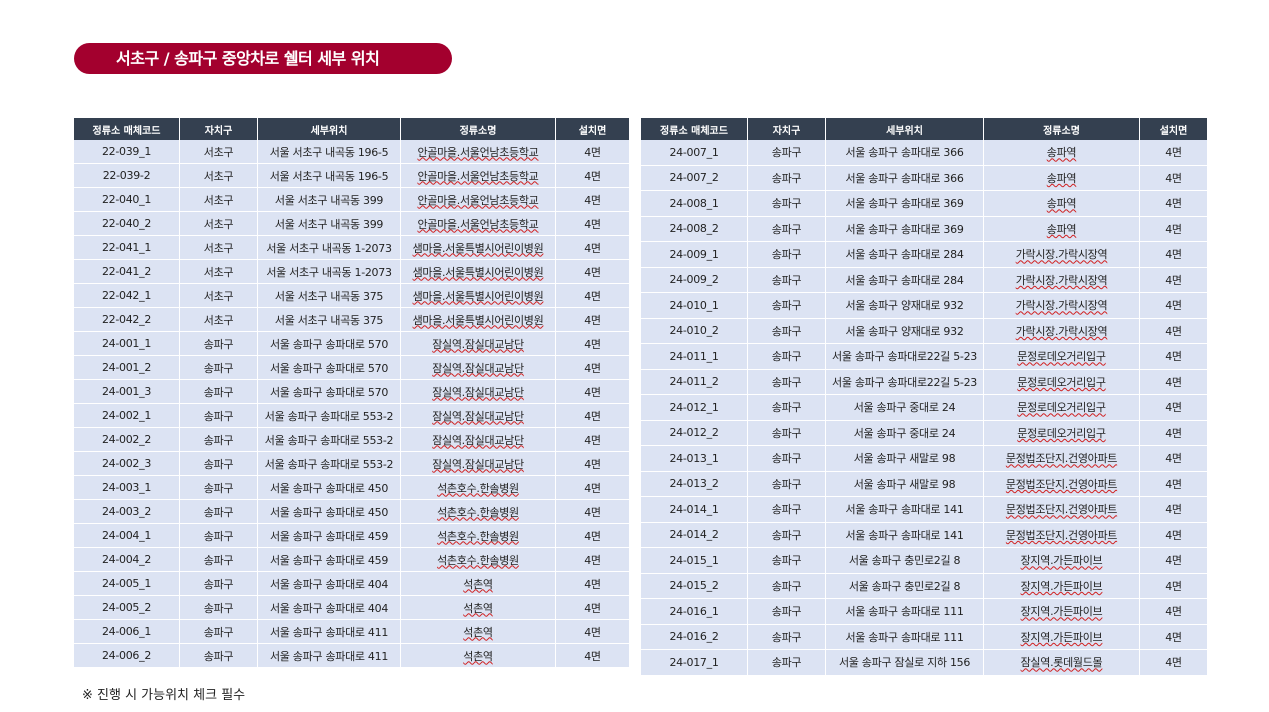 The width and height of the screenshot is (1269, 712). Describe the element at coordinates (164, 695) in the screenshot. I see `footnote: ※ 진행 시 가능위치 체크 필수` at that location.